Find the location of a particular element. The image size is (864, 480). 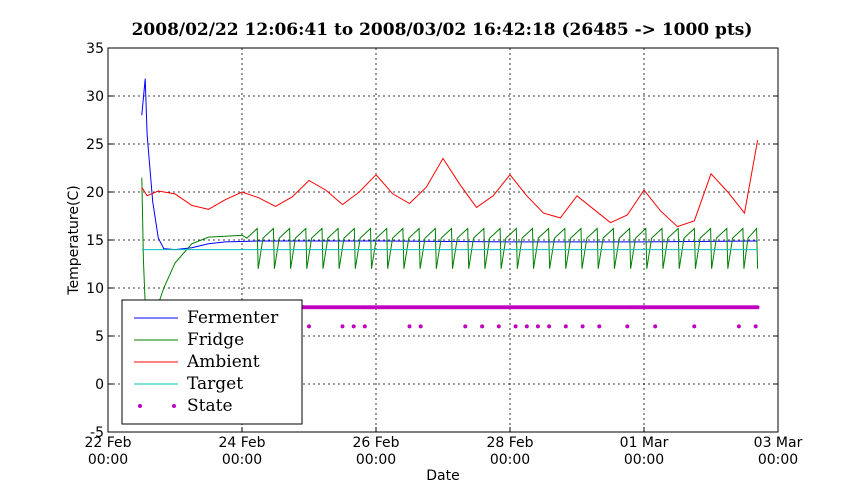

legend-label-target: Target is located at coordinates (215, 384).